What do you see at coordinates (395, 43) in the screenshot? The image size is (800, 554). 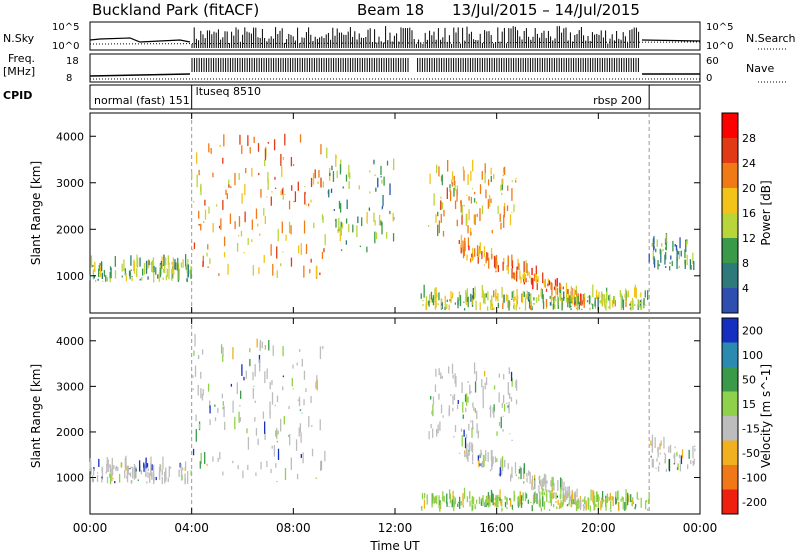 I see `nsearch-line` at bounding box center [395, 43].